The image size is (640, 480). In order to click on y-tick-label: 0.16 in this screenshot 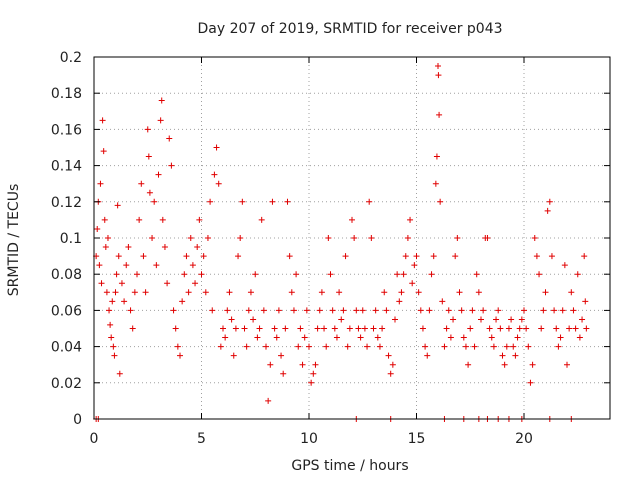, I will do `click(66, 130)`.